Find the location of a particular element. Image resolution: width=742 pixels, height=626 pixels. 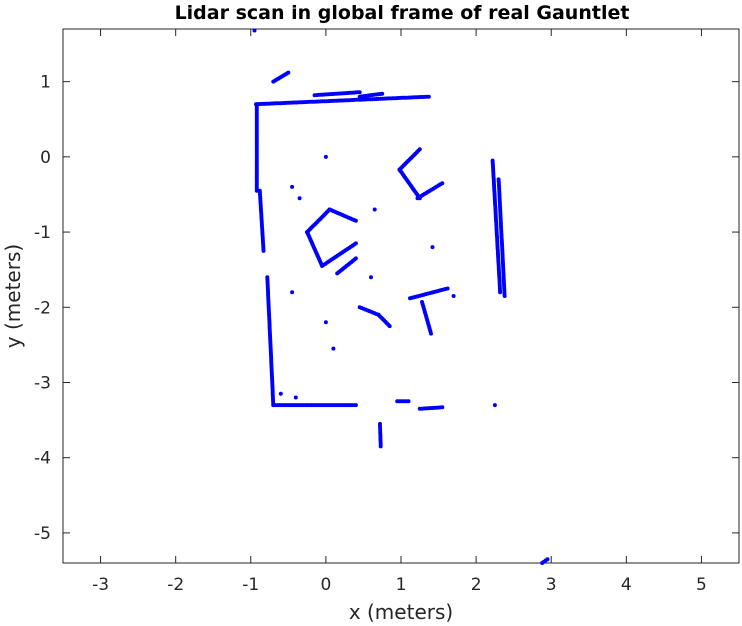

y-tick-label: -4 is located at coordinates (42, 459).